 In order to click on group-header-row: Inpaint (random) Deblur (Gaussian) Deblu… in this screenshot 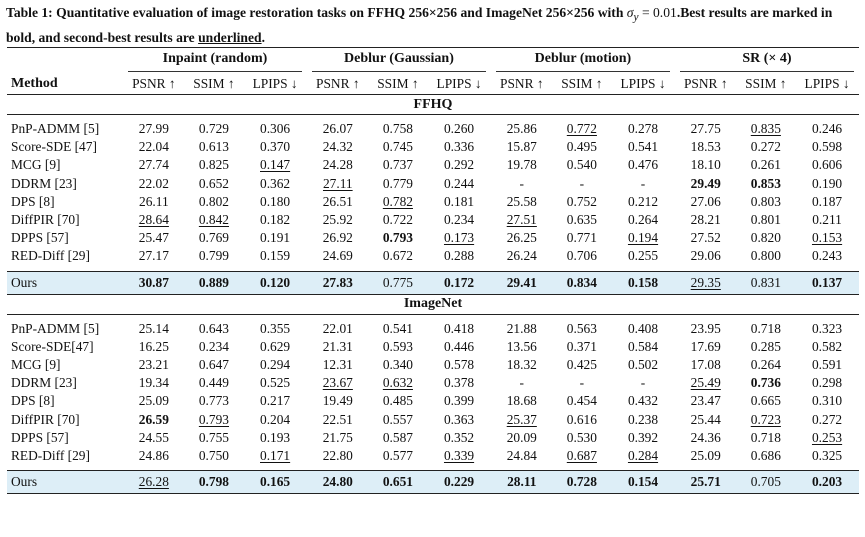, I will do `click(433, 60)`.